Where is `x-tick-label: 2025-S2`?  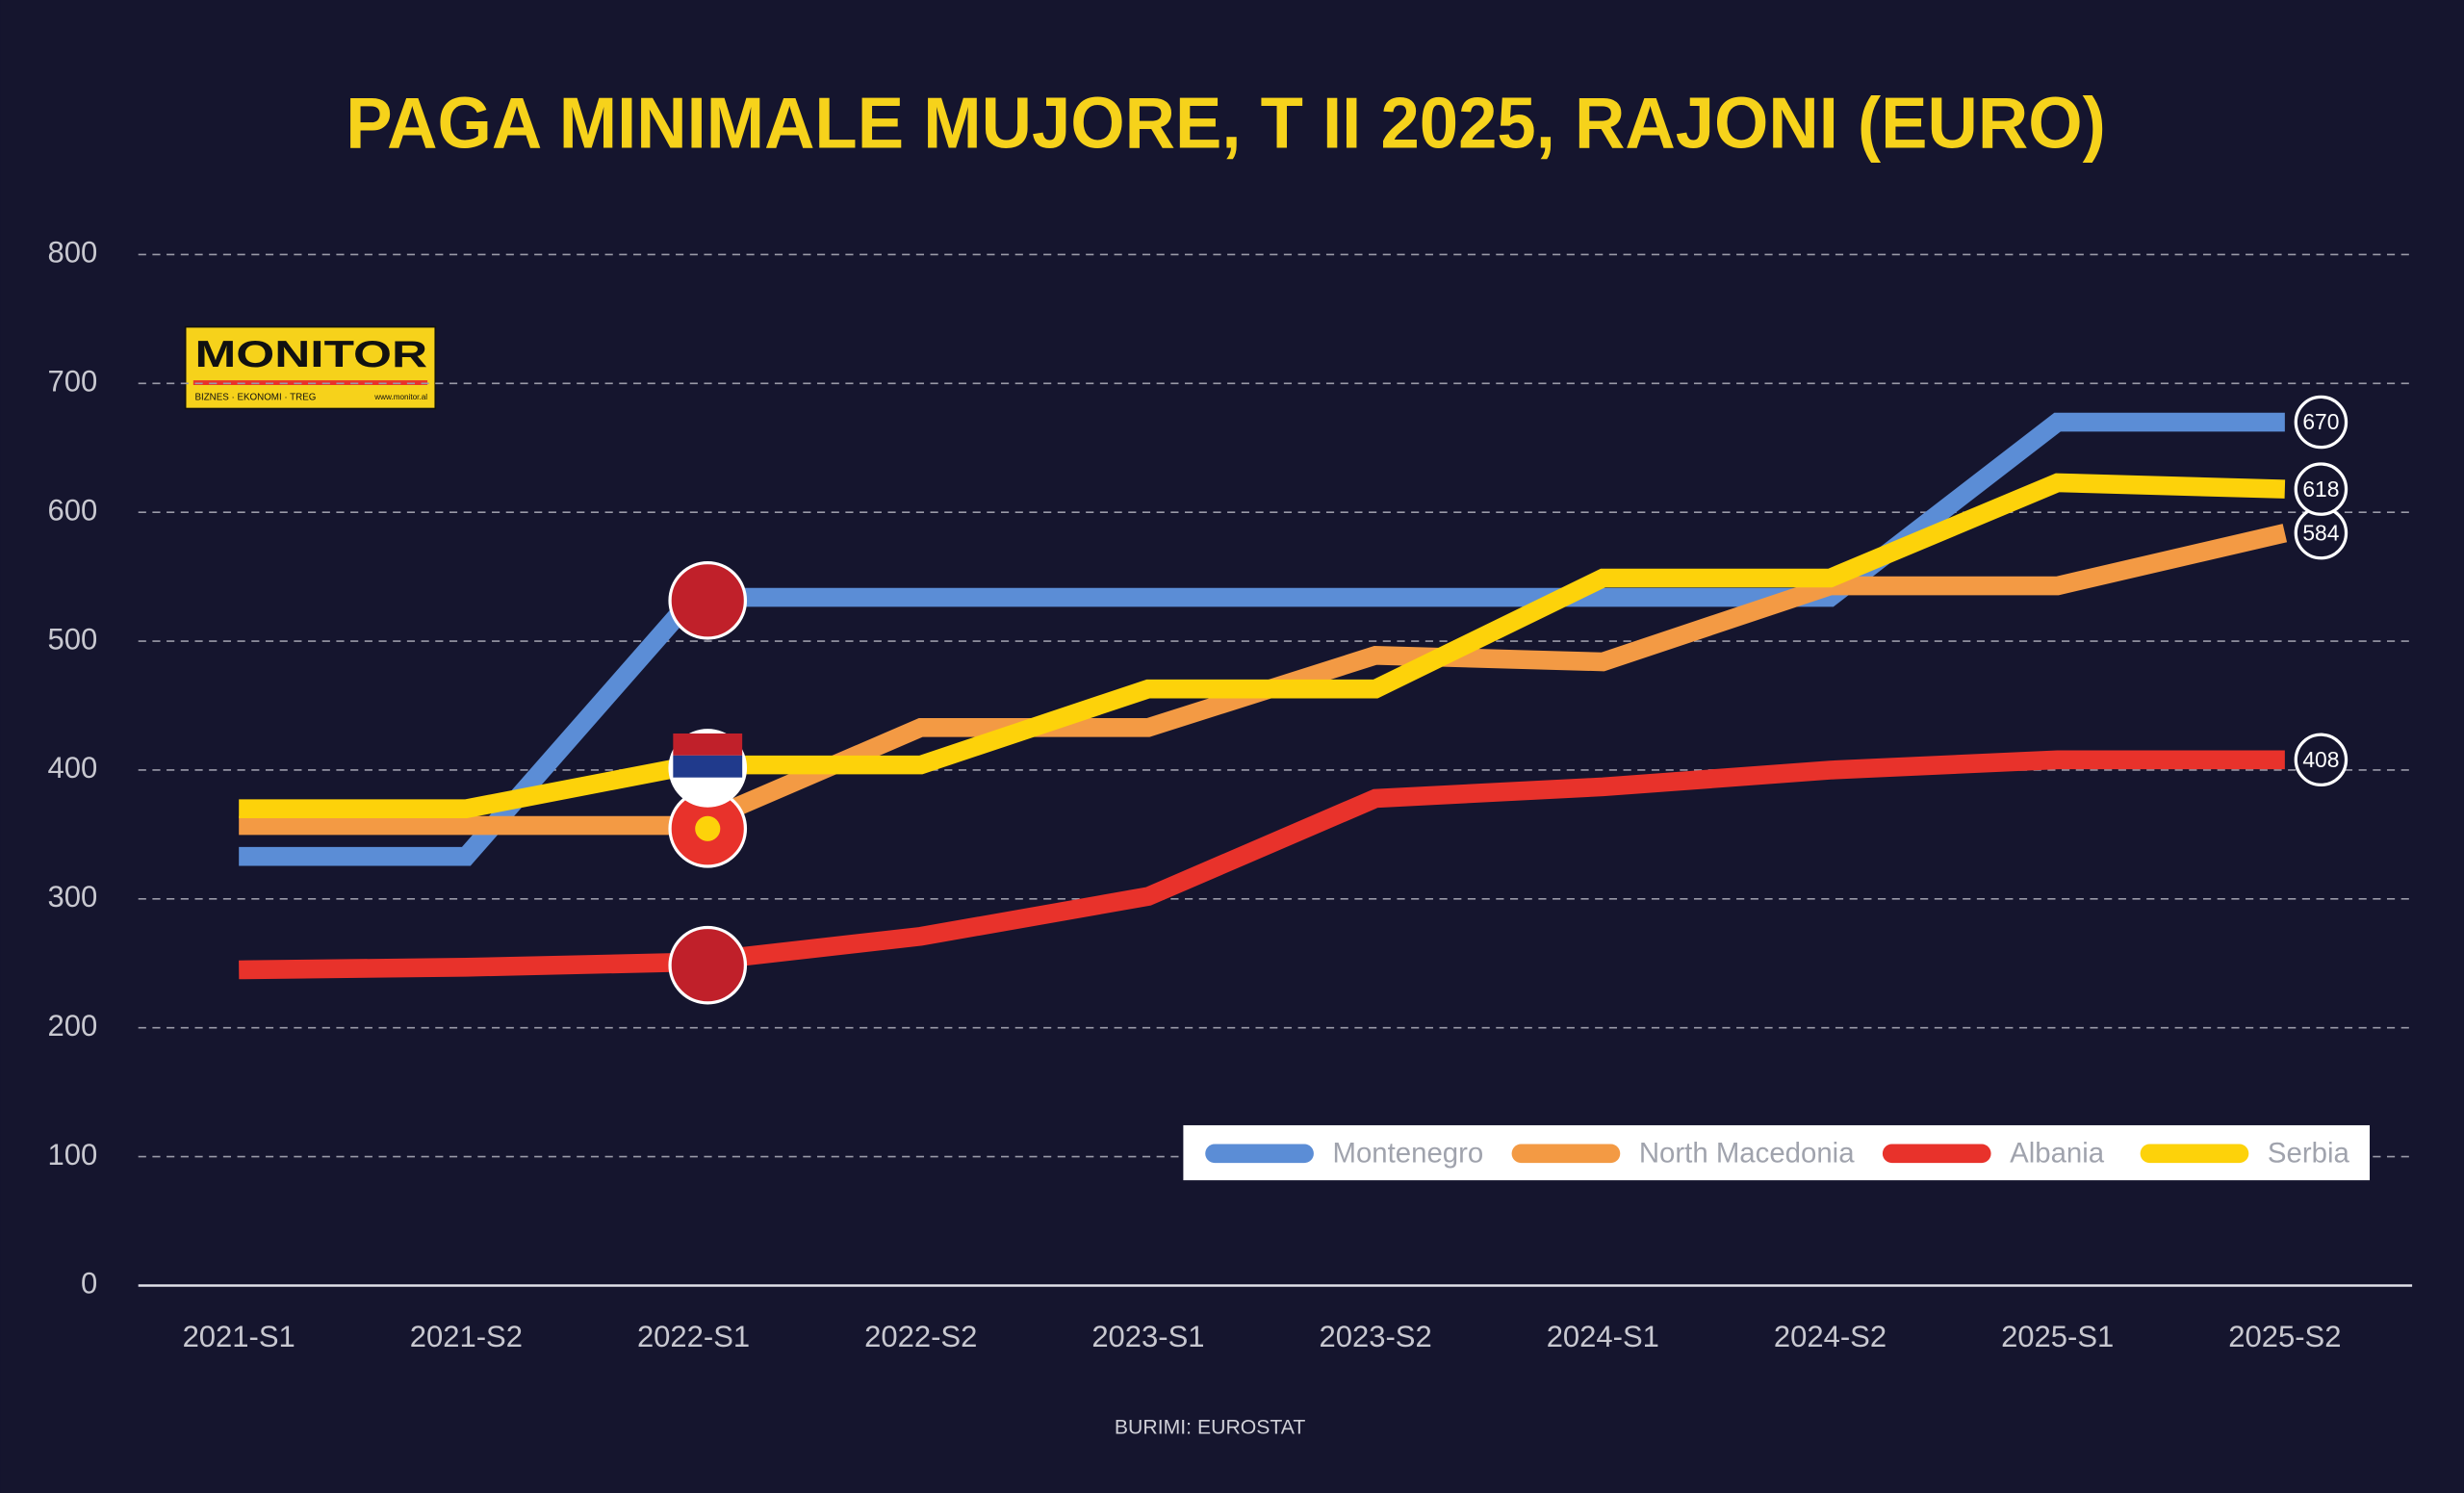 x-tick-label: 2025-S2 is located at coordinates (2284, 1336).